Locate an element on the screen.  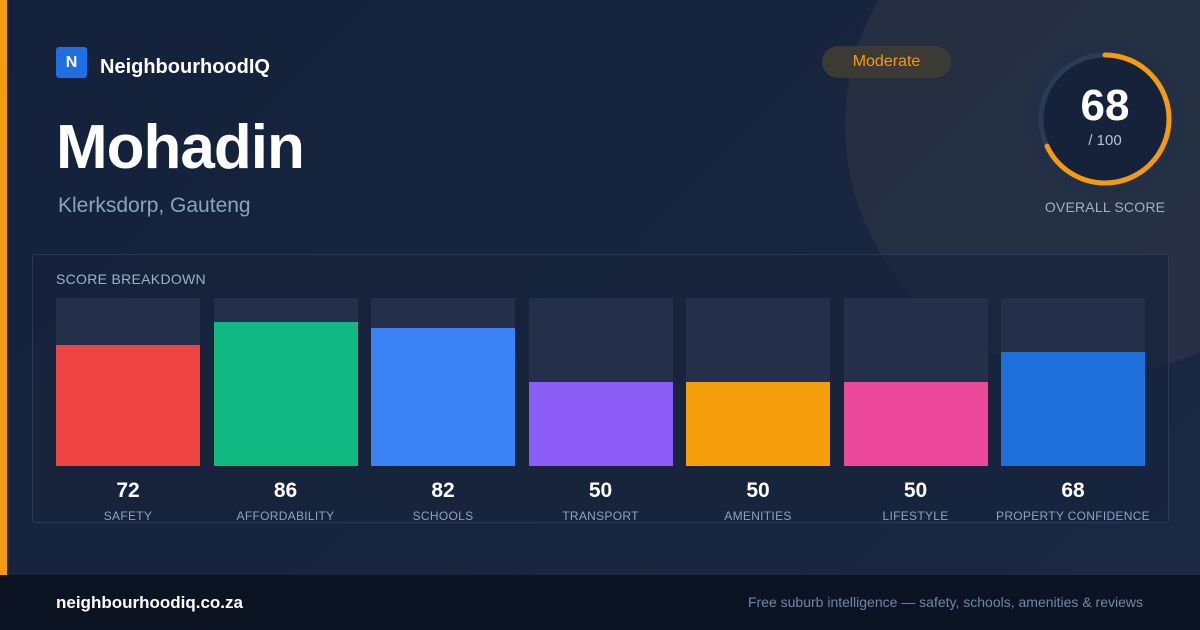
score-bar-transport: 50 TRANSPORT is located at coordinates (600, 410).